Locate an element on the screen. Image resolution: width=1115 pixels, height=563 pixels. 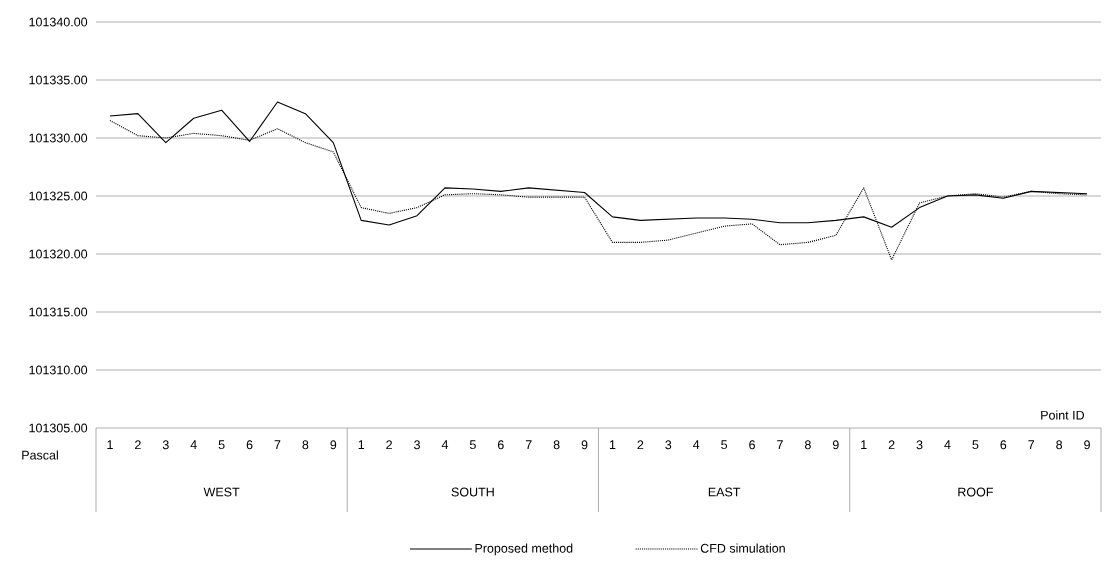
x-axis-title: Point ID is located at coordinates (1063, 415).